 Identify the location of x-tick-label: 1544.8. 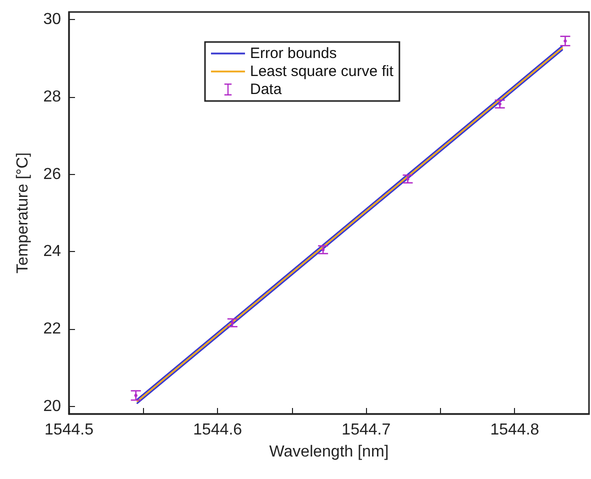
(515, 430).